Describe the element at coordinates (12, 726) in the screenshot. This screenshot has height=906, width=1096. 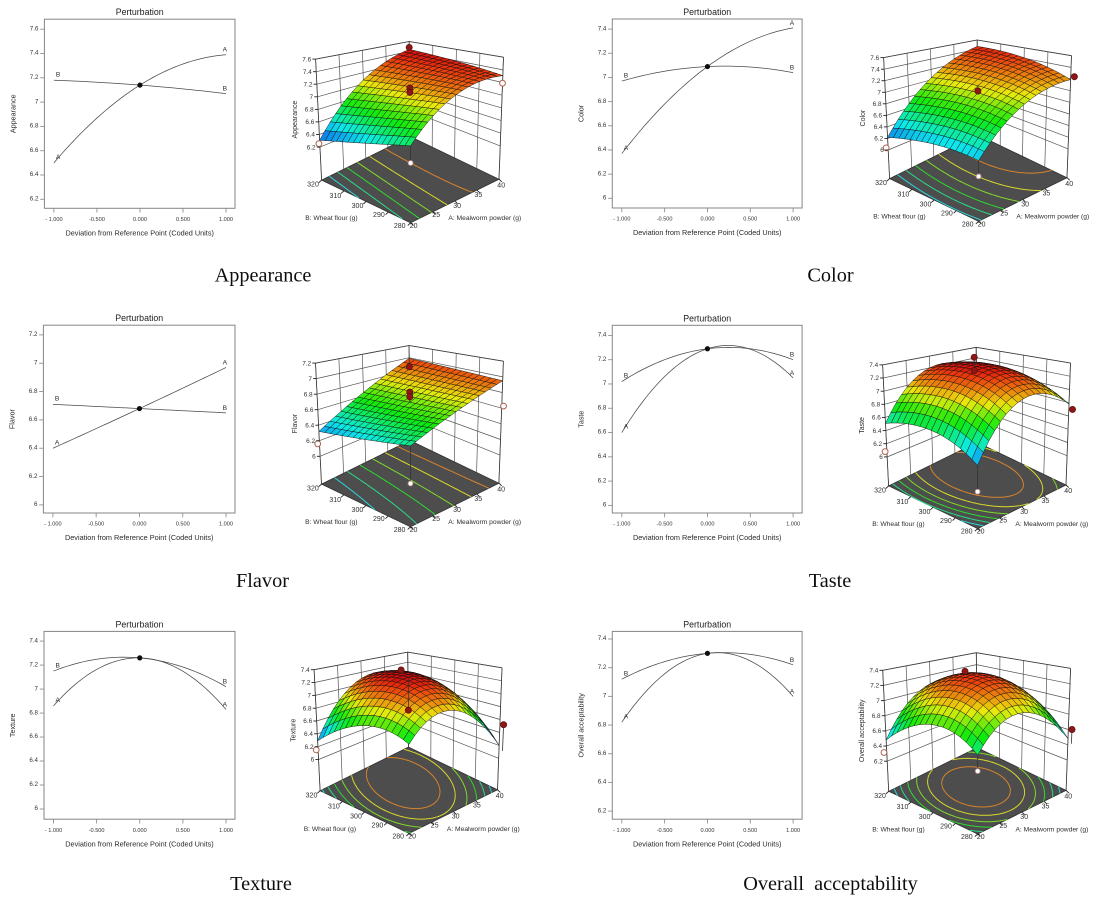
I see `svg-text: Texture` at that location.